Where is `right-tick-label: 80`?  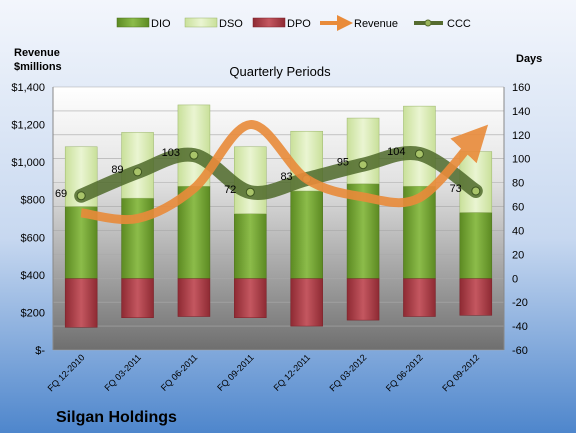
right-tick-label: 80 is located at coordinates (518, 184).